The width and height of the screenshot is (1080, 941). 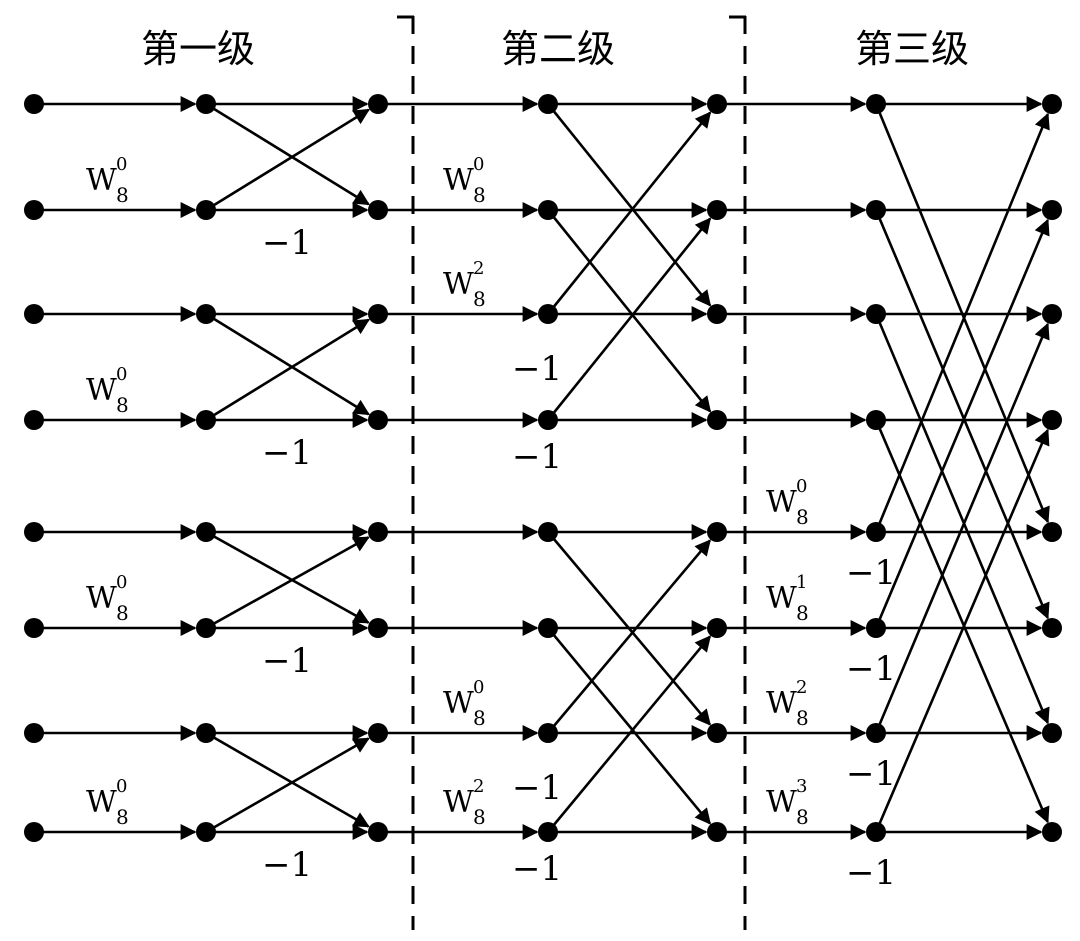 I want to click on minus-one-stage2_rows-3: −1, so click(x=537, y=869).